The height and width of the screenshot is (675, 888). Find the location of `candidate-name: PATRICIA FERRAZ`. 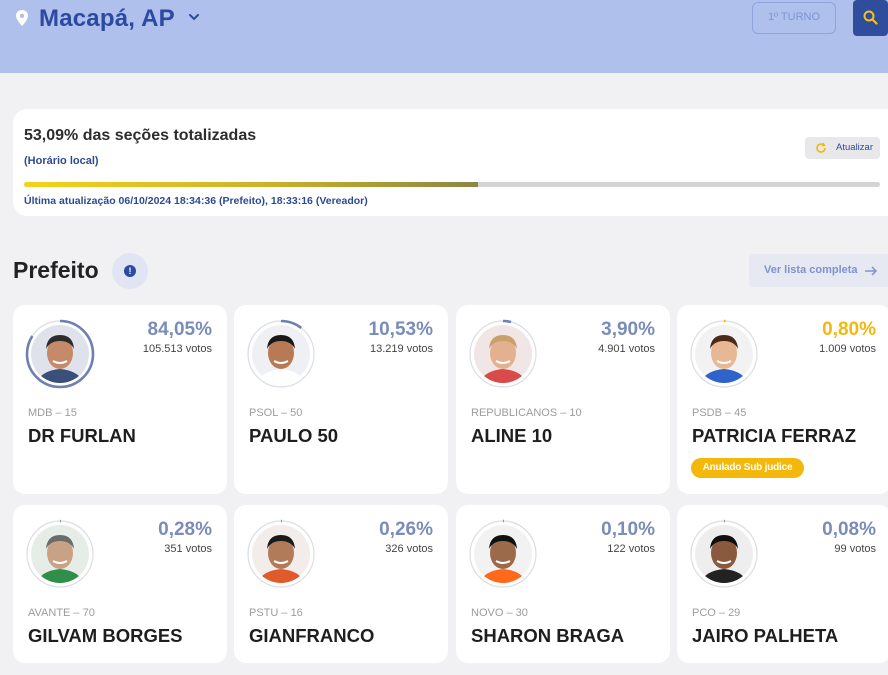

candidate-name: PATRICIA FERRAZ is located at coordinates (774, 435).